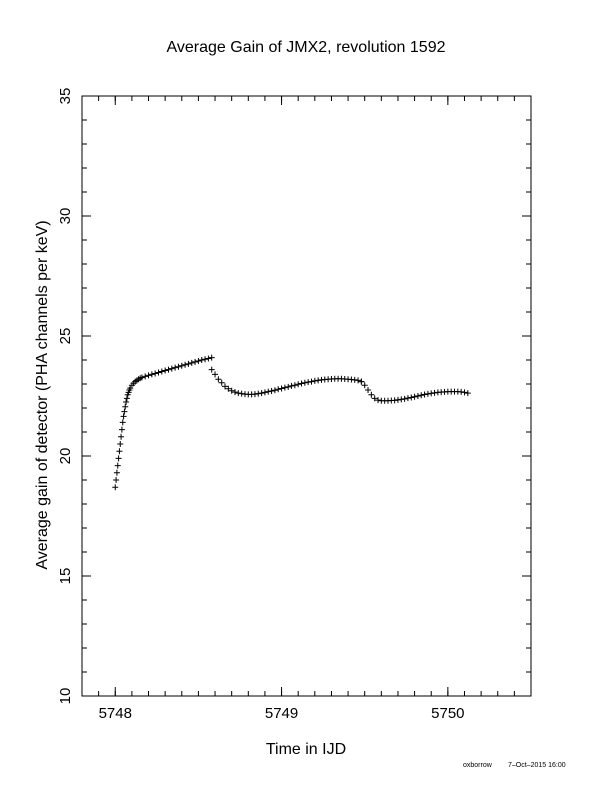  What do you see at coordinates (115, 713) in the screenshot?
I see `x-tick-label: 5748` at bounding box center [115, 713].